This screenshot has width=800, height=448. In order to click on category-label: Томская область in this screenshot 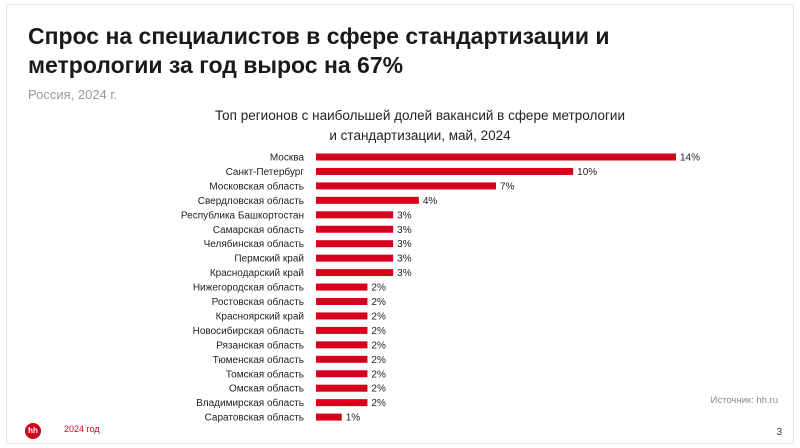, I will do `click(265, 374)`.